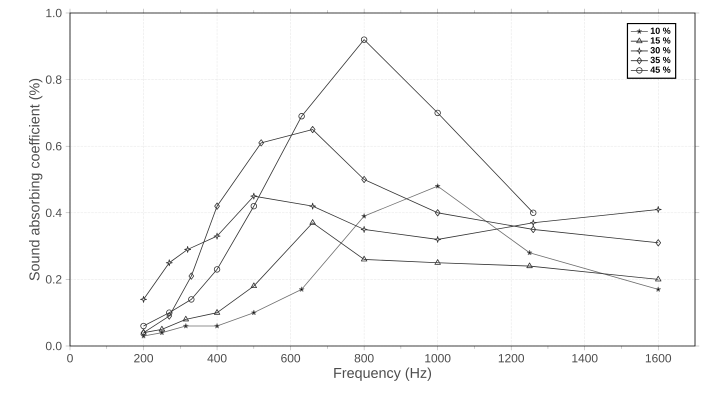  What do you see at coordinates (35, 179) in the screenshot?
I see `y-axis-title: Sound absorbing coefficient (%)` at bounding box center [35, 179].